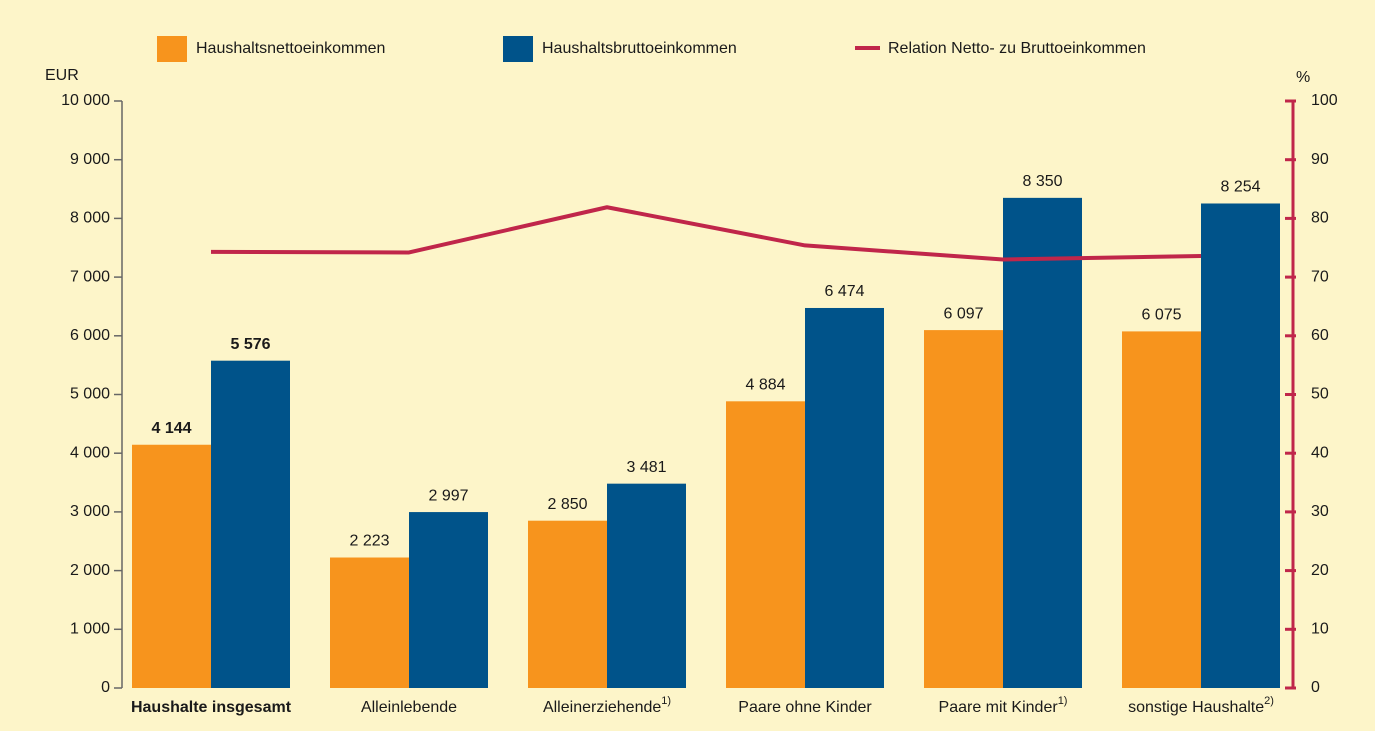  Describe the element at coordinates (62, 75) in the screenshot. I see `y-axis-label: EUR` at that location.